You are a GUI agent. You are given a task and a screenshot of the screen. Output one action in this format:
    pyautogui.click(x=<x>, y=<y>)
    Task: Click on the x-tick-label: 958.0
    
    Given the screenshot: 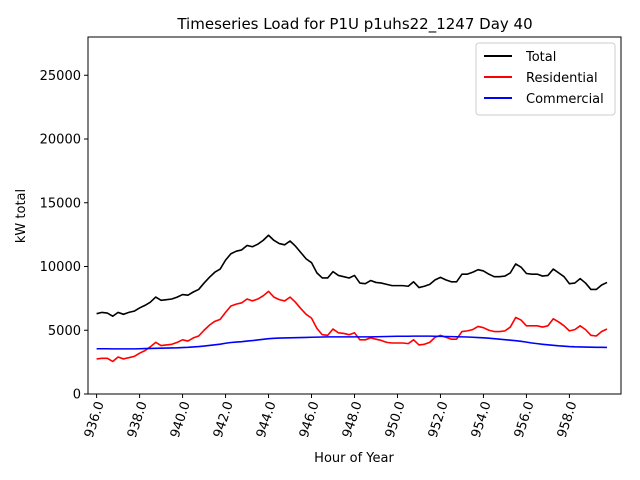 What is the action you would take?
    pyautogui.click(x=568, y=420)
    